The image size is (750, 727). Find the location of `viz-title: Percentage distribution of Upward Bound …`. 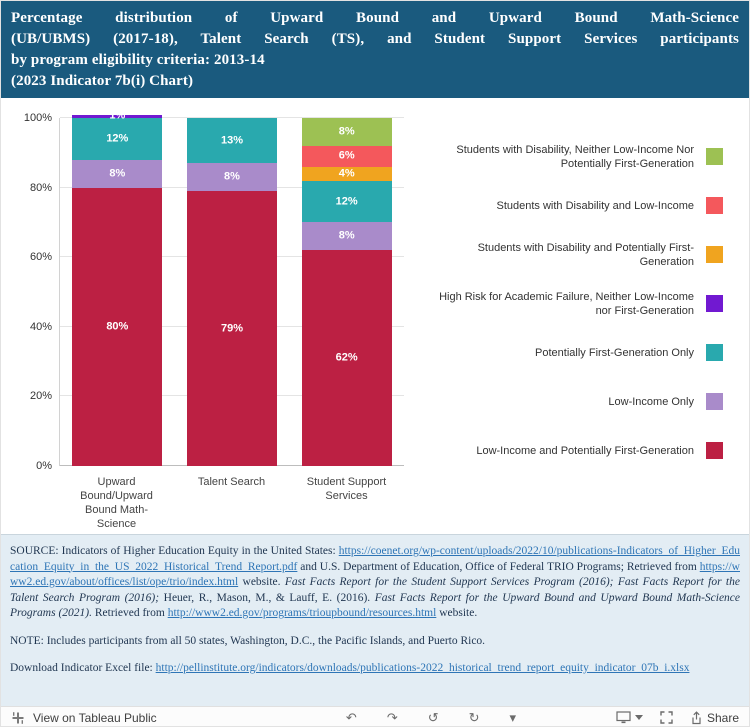

viz-title: Percentage distribution of Upward Bound … is located at coordinates (375, 49).